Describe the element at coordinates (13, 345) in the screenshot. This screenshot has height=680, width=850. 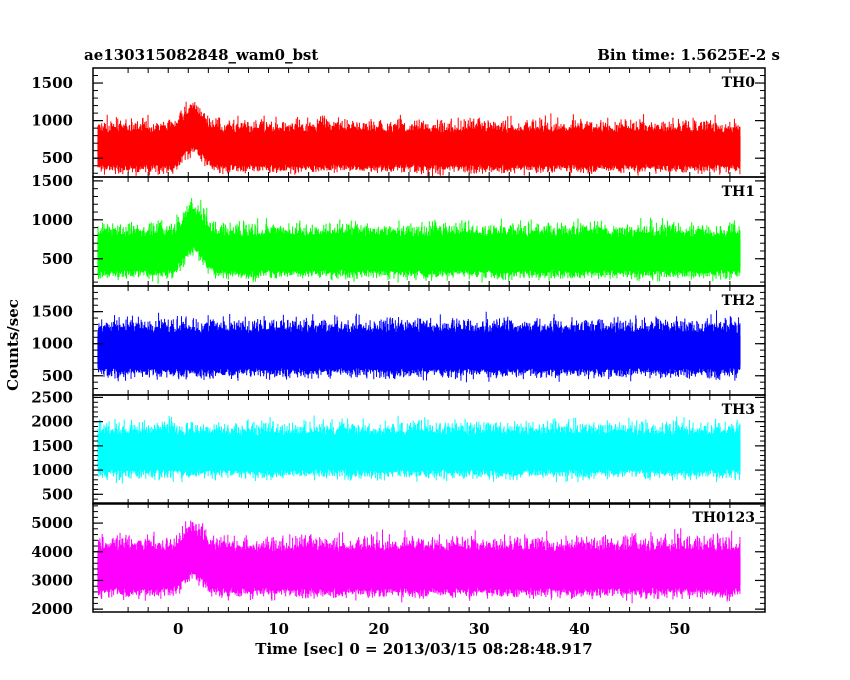
I see `y-axis-label: Counts/sec` at that location.